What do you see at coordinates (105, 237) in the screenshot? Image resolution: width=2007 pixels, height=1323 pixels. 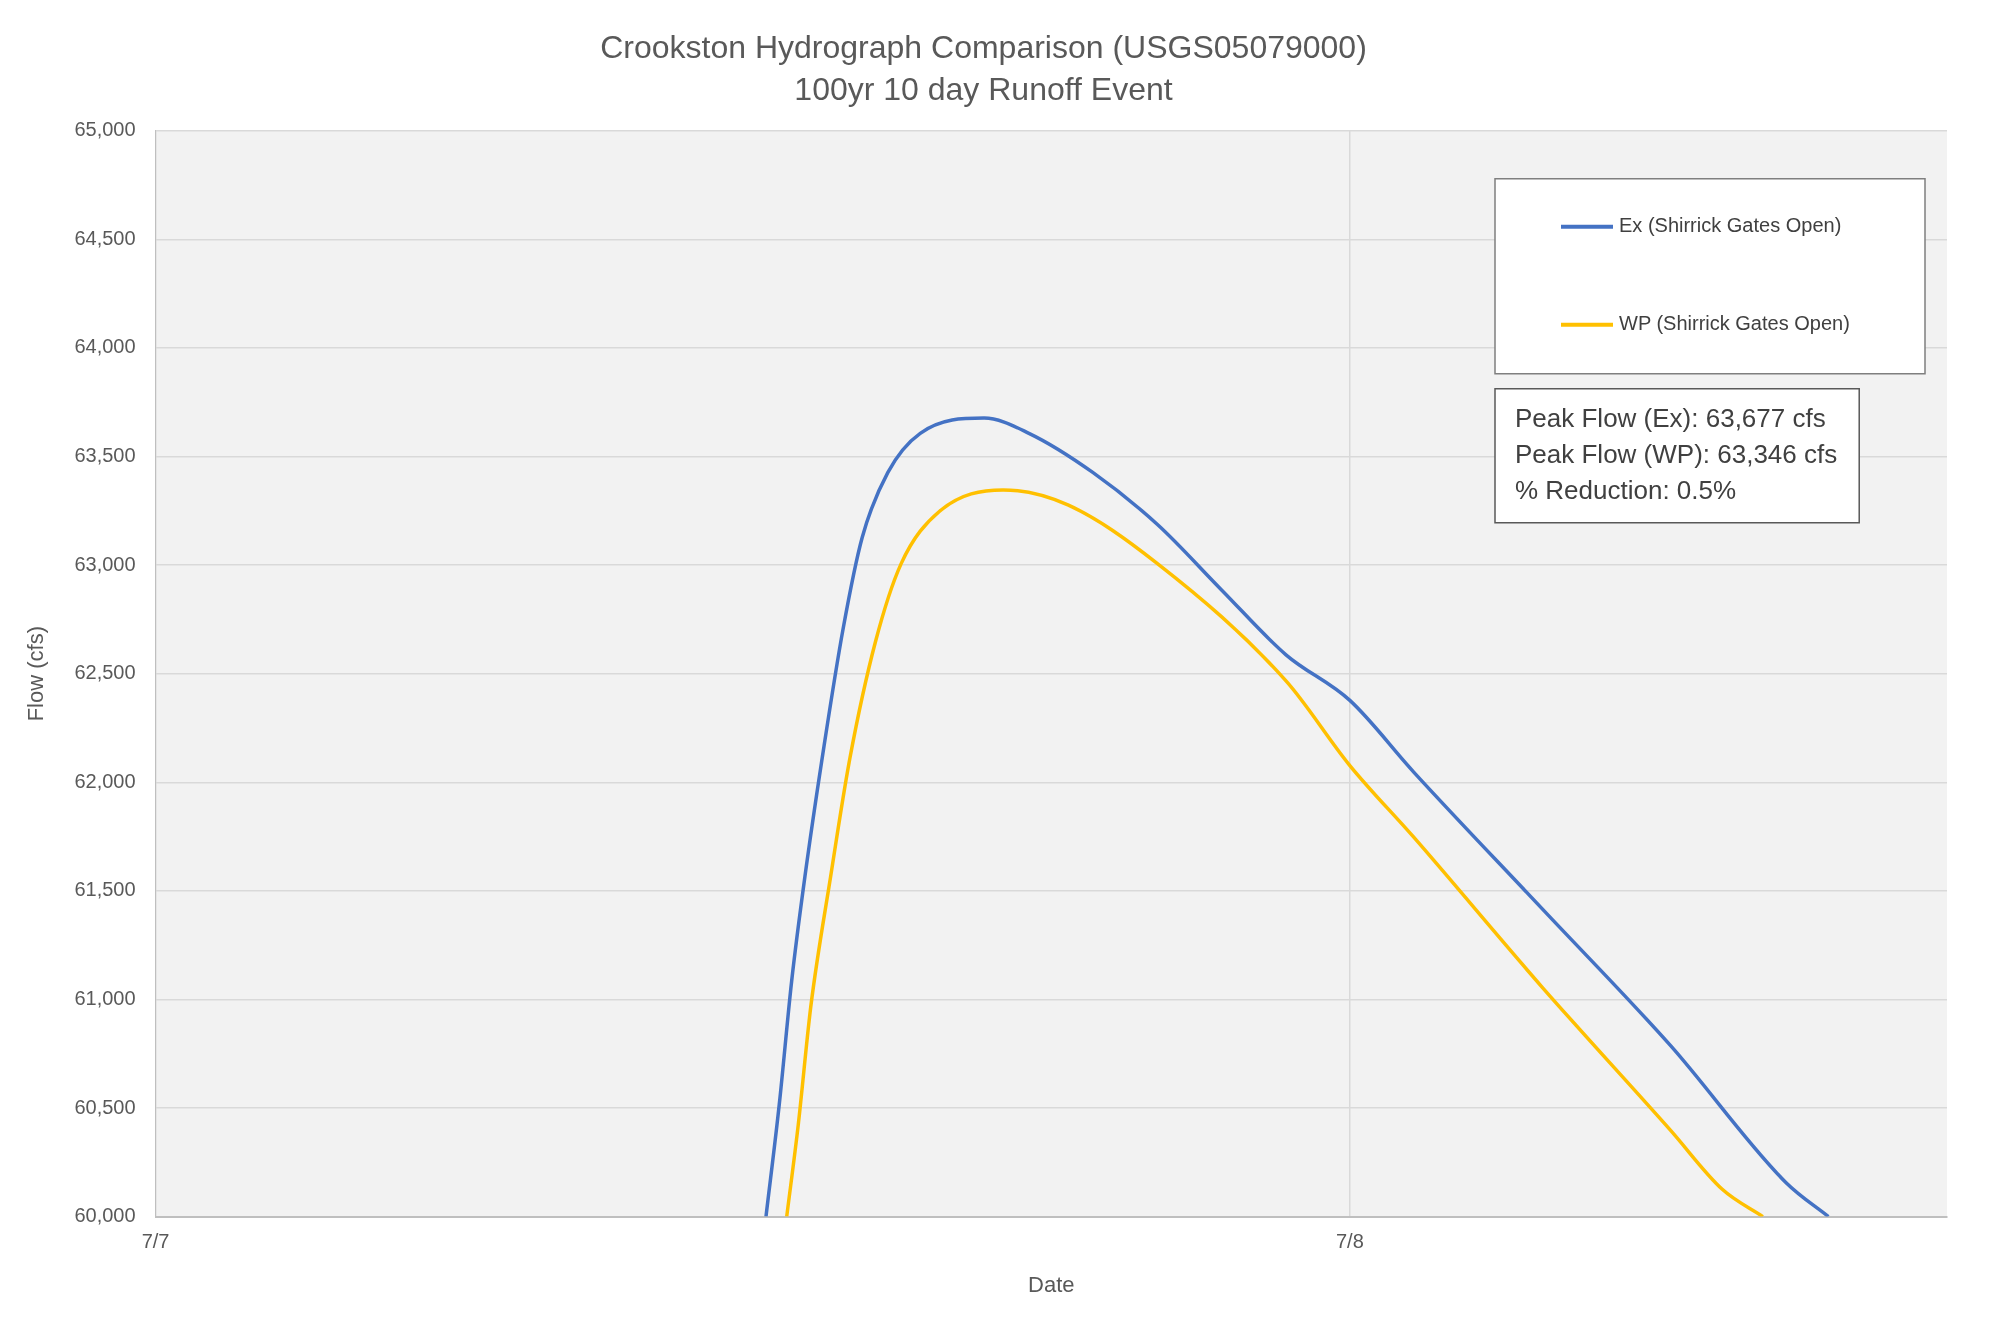 I see `y-tick-label: 64,500` at bounding box center [105, 237].